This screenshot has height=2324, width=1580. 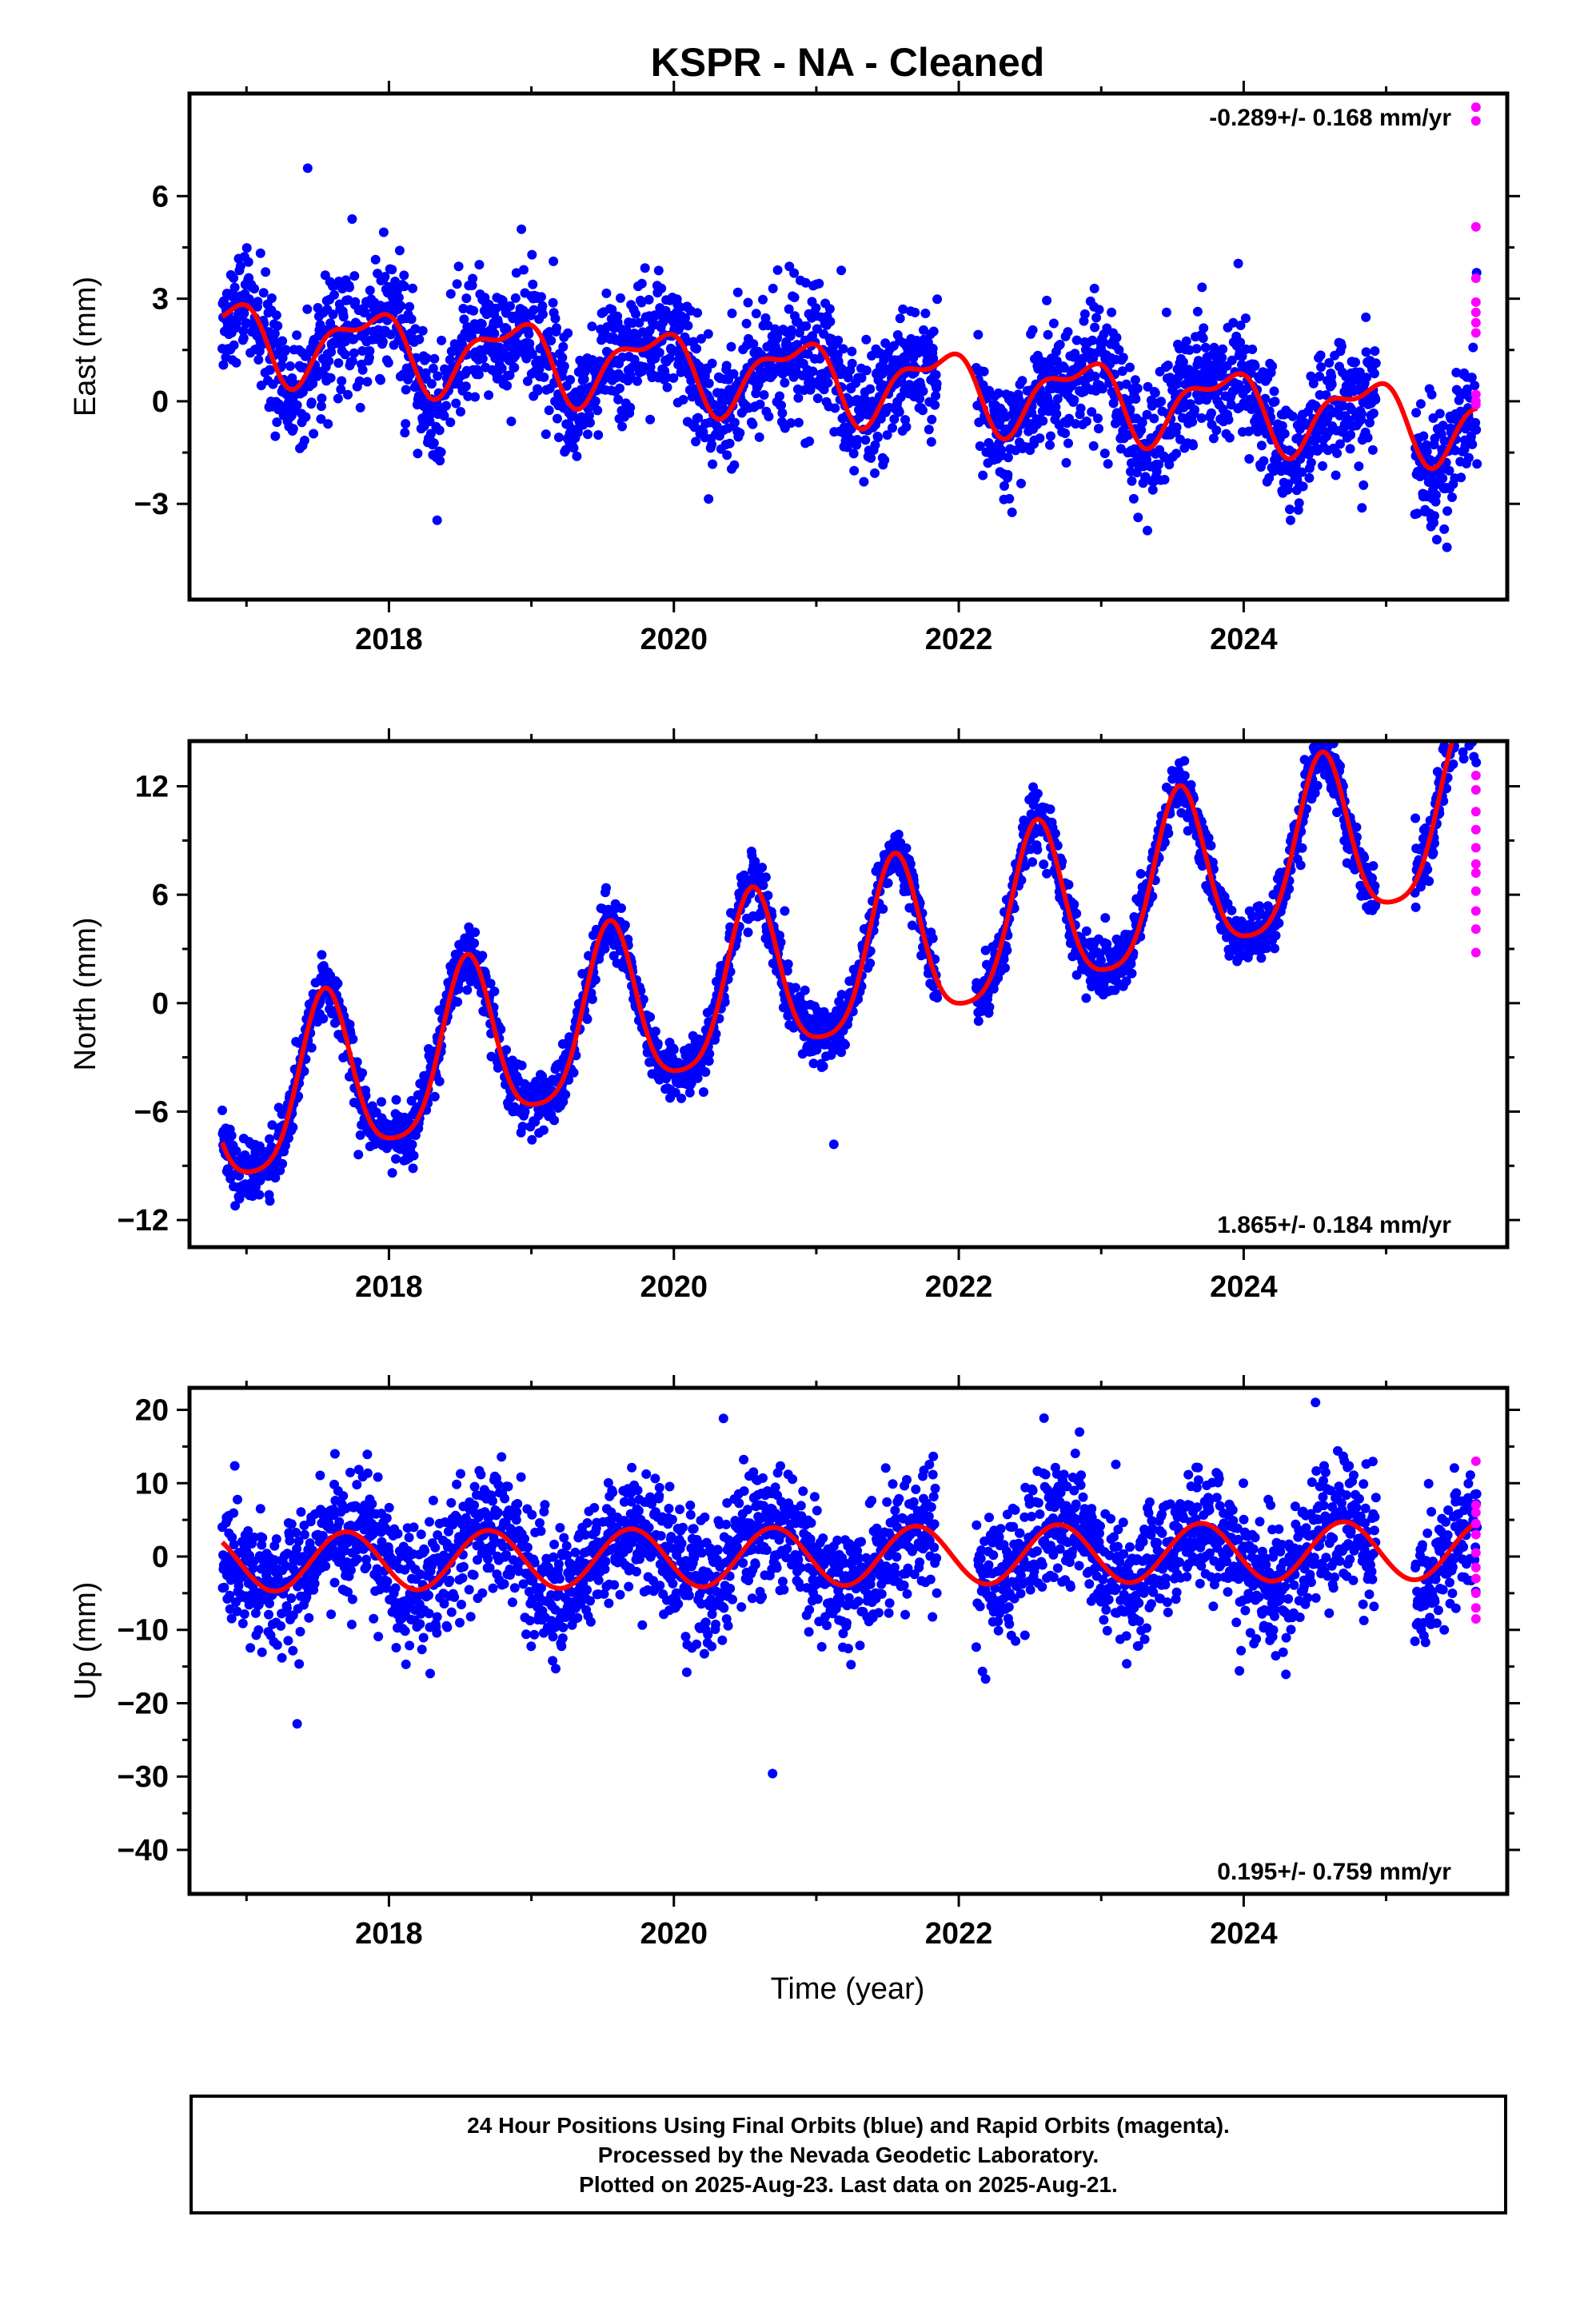 What do you see at coordinates (1476, 312) in the screenshot?
I see `rapid-point` at bounding box center [1476, 312].